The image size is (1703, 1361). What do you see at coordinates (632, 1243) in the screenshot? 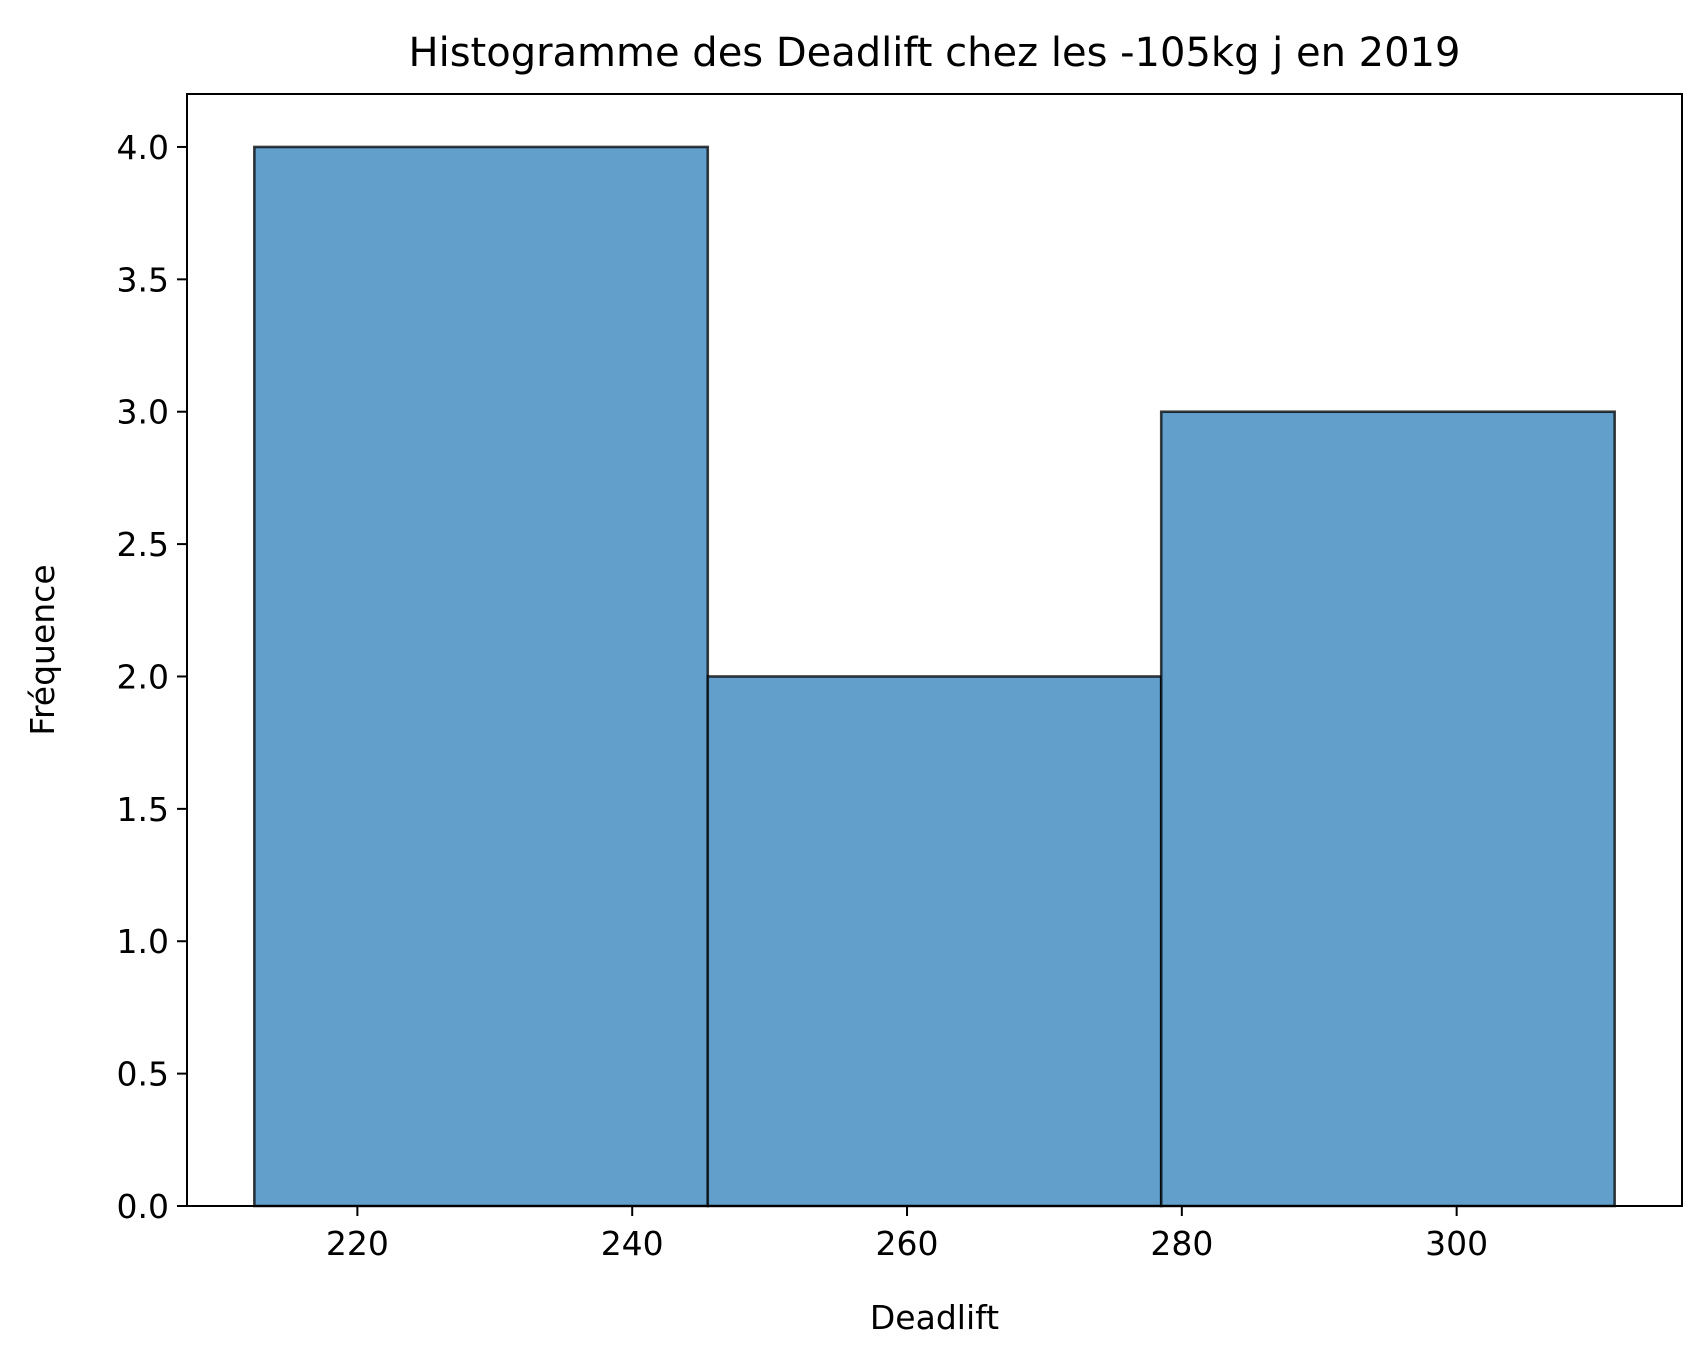
I see `x-tick-label: 240` at bounding box center [632, 1243].